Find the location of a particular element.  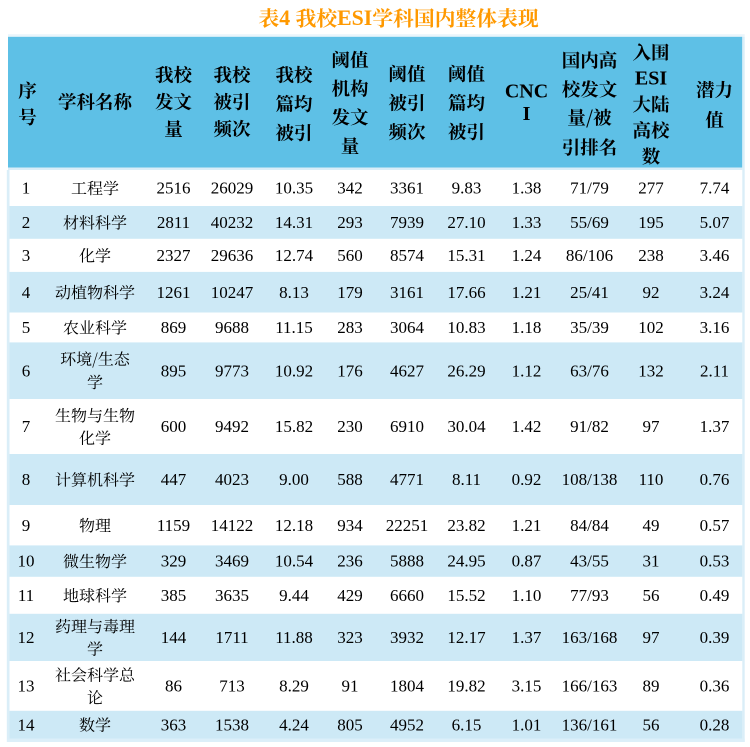

svg-text: 560 is located at coordinates (350, 255).